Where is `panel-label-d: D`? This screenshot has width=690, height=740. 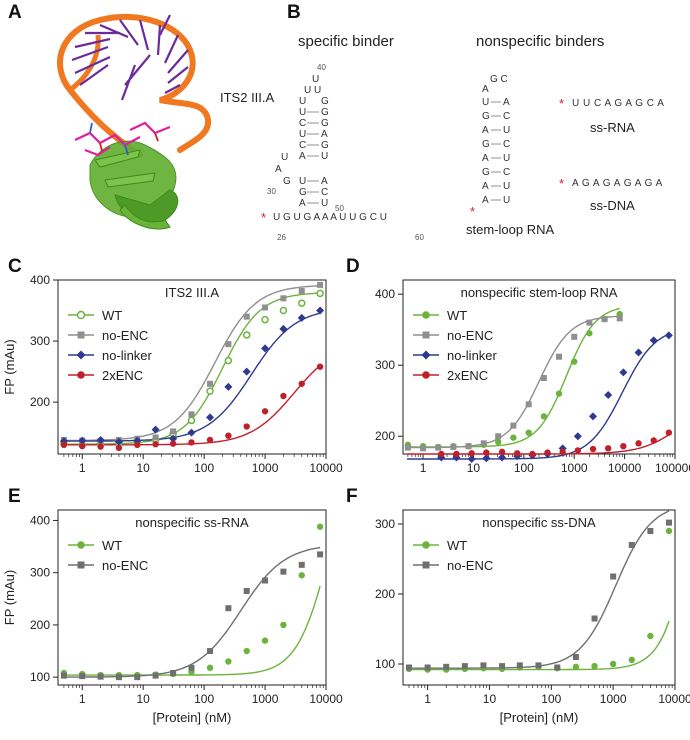 panel-label-d: D is located at coordinates (353, 266).